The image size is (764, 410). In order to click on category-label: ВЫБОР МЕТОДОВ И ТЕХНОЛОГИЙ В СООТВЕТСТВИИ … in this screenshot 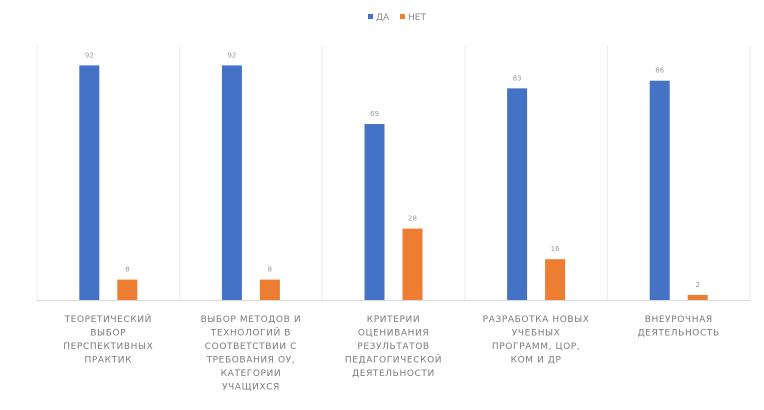, I will do `click(251, 354)`.